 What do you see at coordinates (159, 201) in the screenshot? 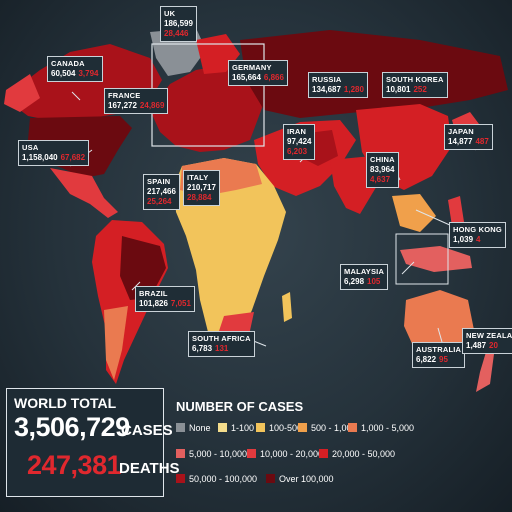
I see `callout-deaths: 25,264` at bounding box center [159, 201].